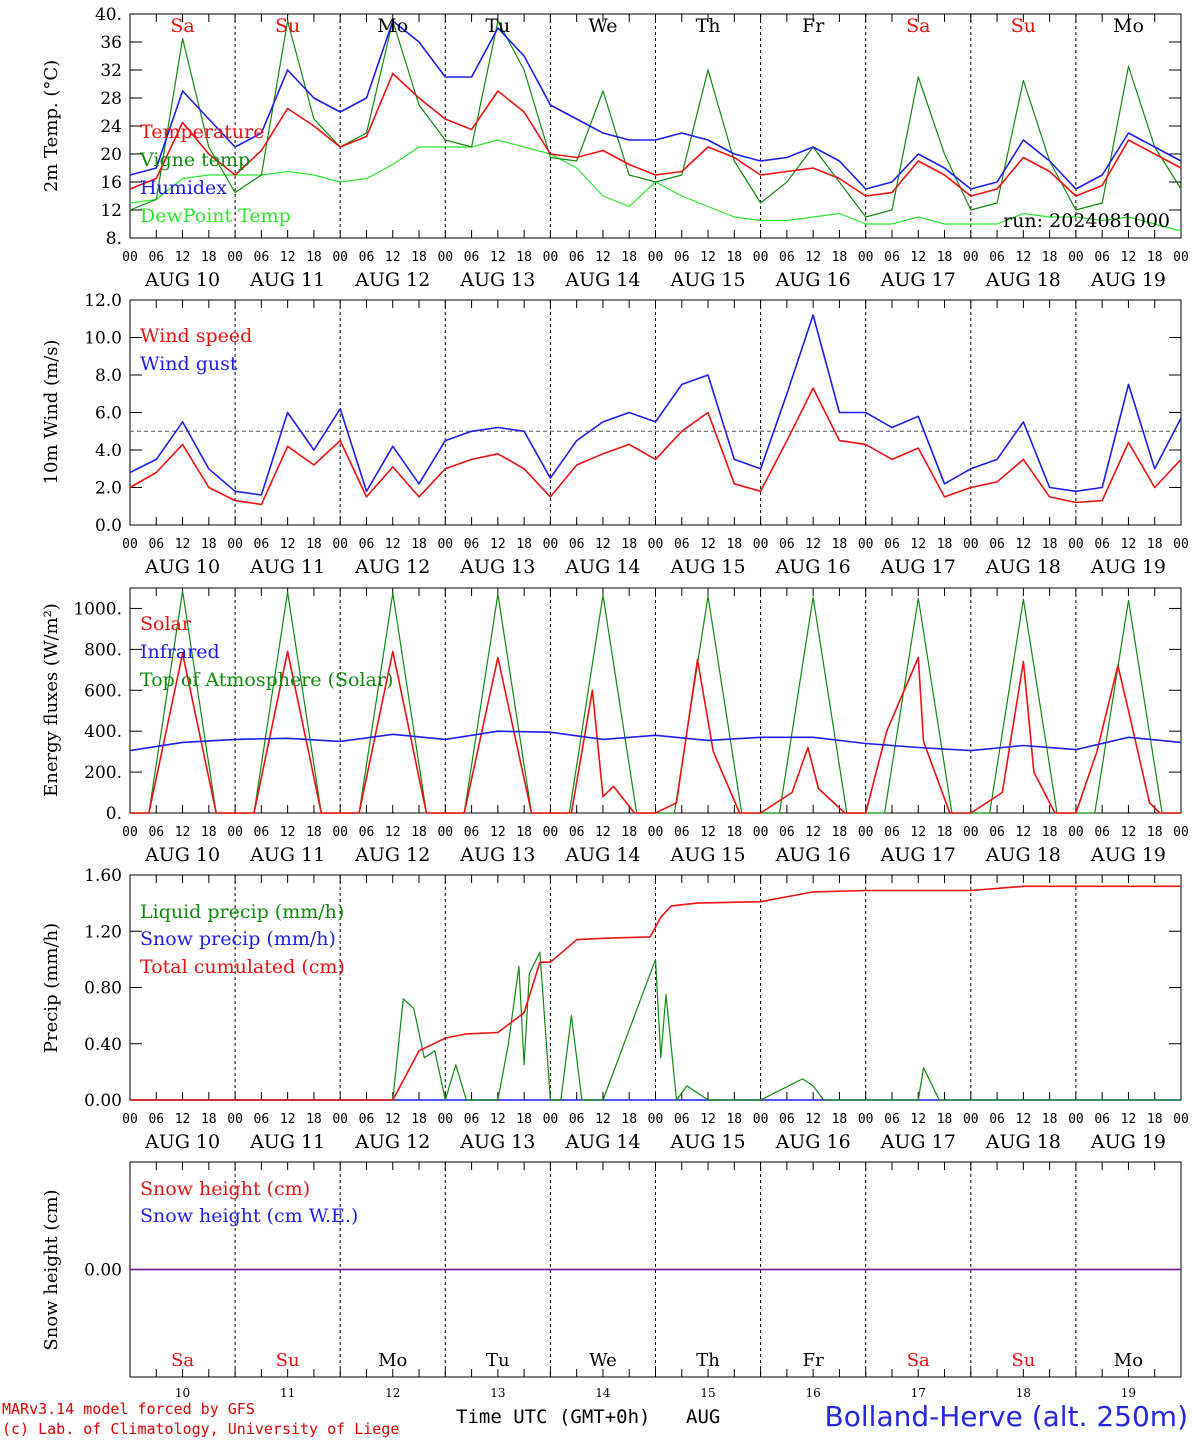 This screenshot has height=1440, width=1194. I want to click on day-name-label: Th, so click(708, 26).